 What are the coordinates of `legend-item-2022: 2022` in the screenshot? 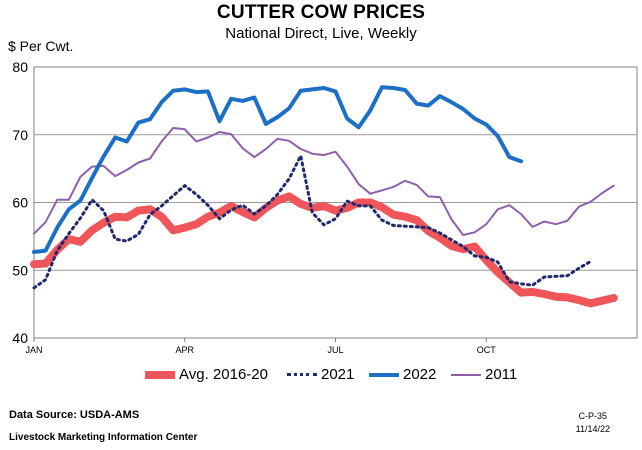 It's located at (402, 374).